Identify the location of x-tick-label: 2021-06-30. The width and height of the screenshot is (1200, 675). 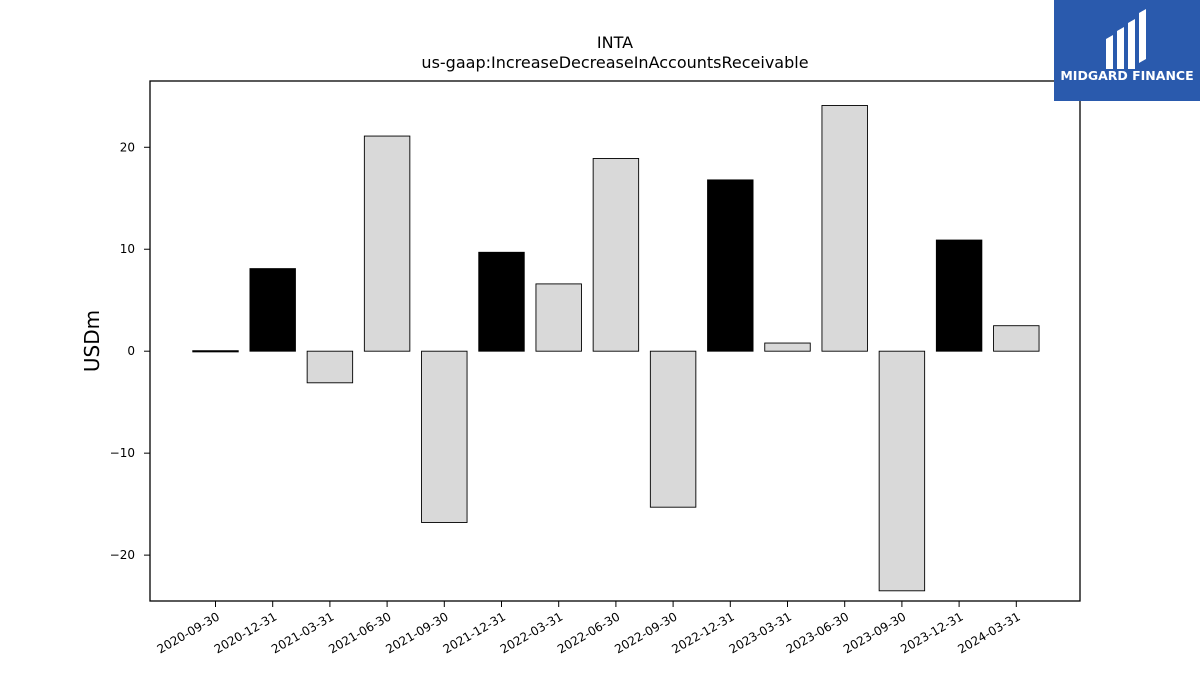
(359, 632).